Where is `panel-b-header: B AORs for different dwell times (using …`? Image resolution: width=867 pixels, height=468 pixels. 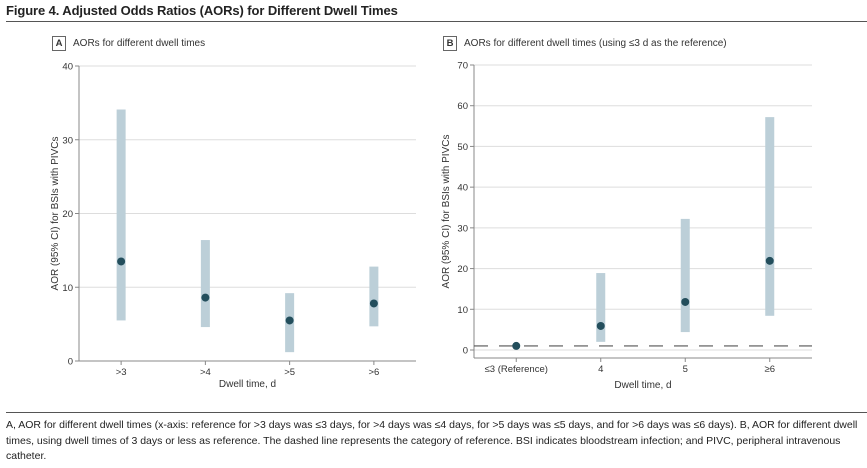
panel-b-header: B AORs for different dwell times (using … is located at coordinates (585, 43).